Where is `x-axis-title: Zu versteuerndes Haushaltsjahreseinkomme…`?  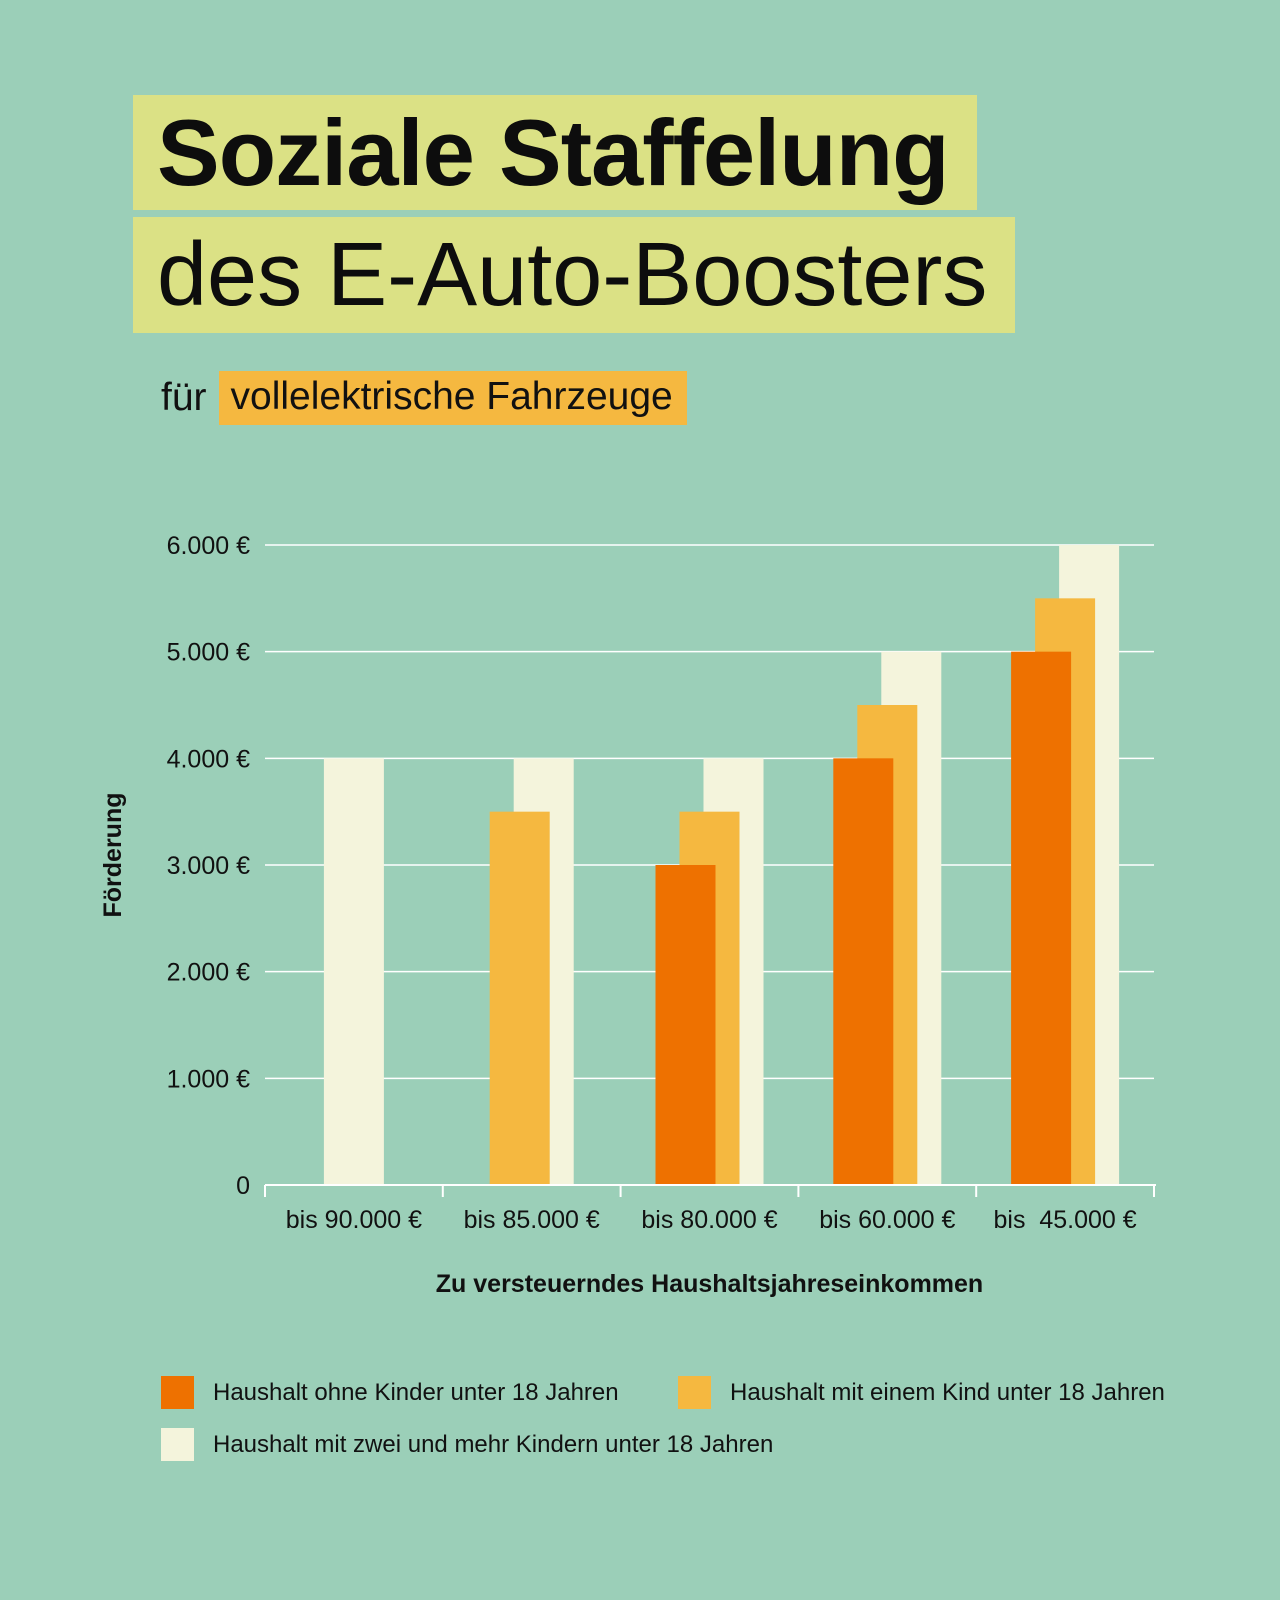
x-axis-title: Zu versteuerndes Haushaltsjahreseinkomme… is located at coordinates (709, 1284).